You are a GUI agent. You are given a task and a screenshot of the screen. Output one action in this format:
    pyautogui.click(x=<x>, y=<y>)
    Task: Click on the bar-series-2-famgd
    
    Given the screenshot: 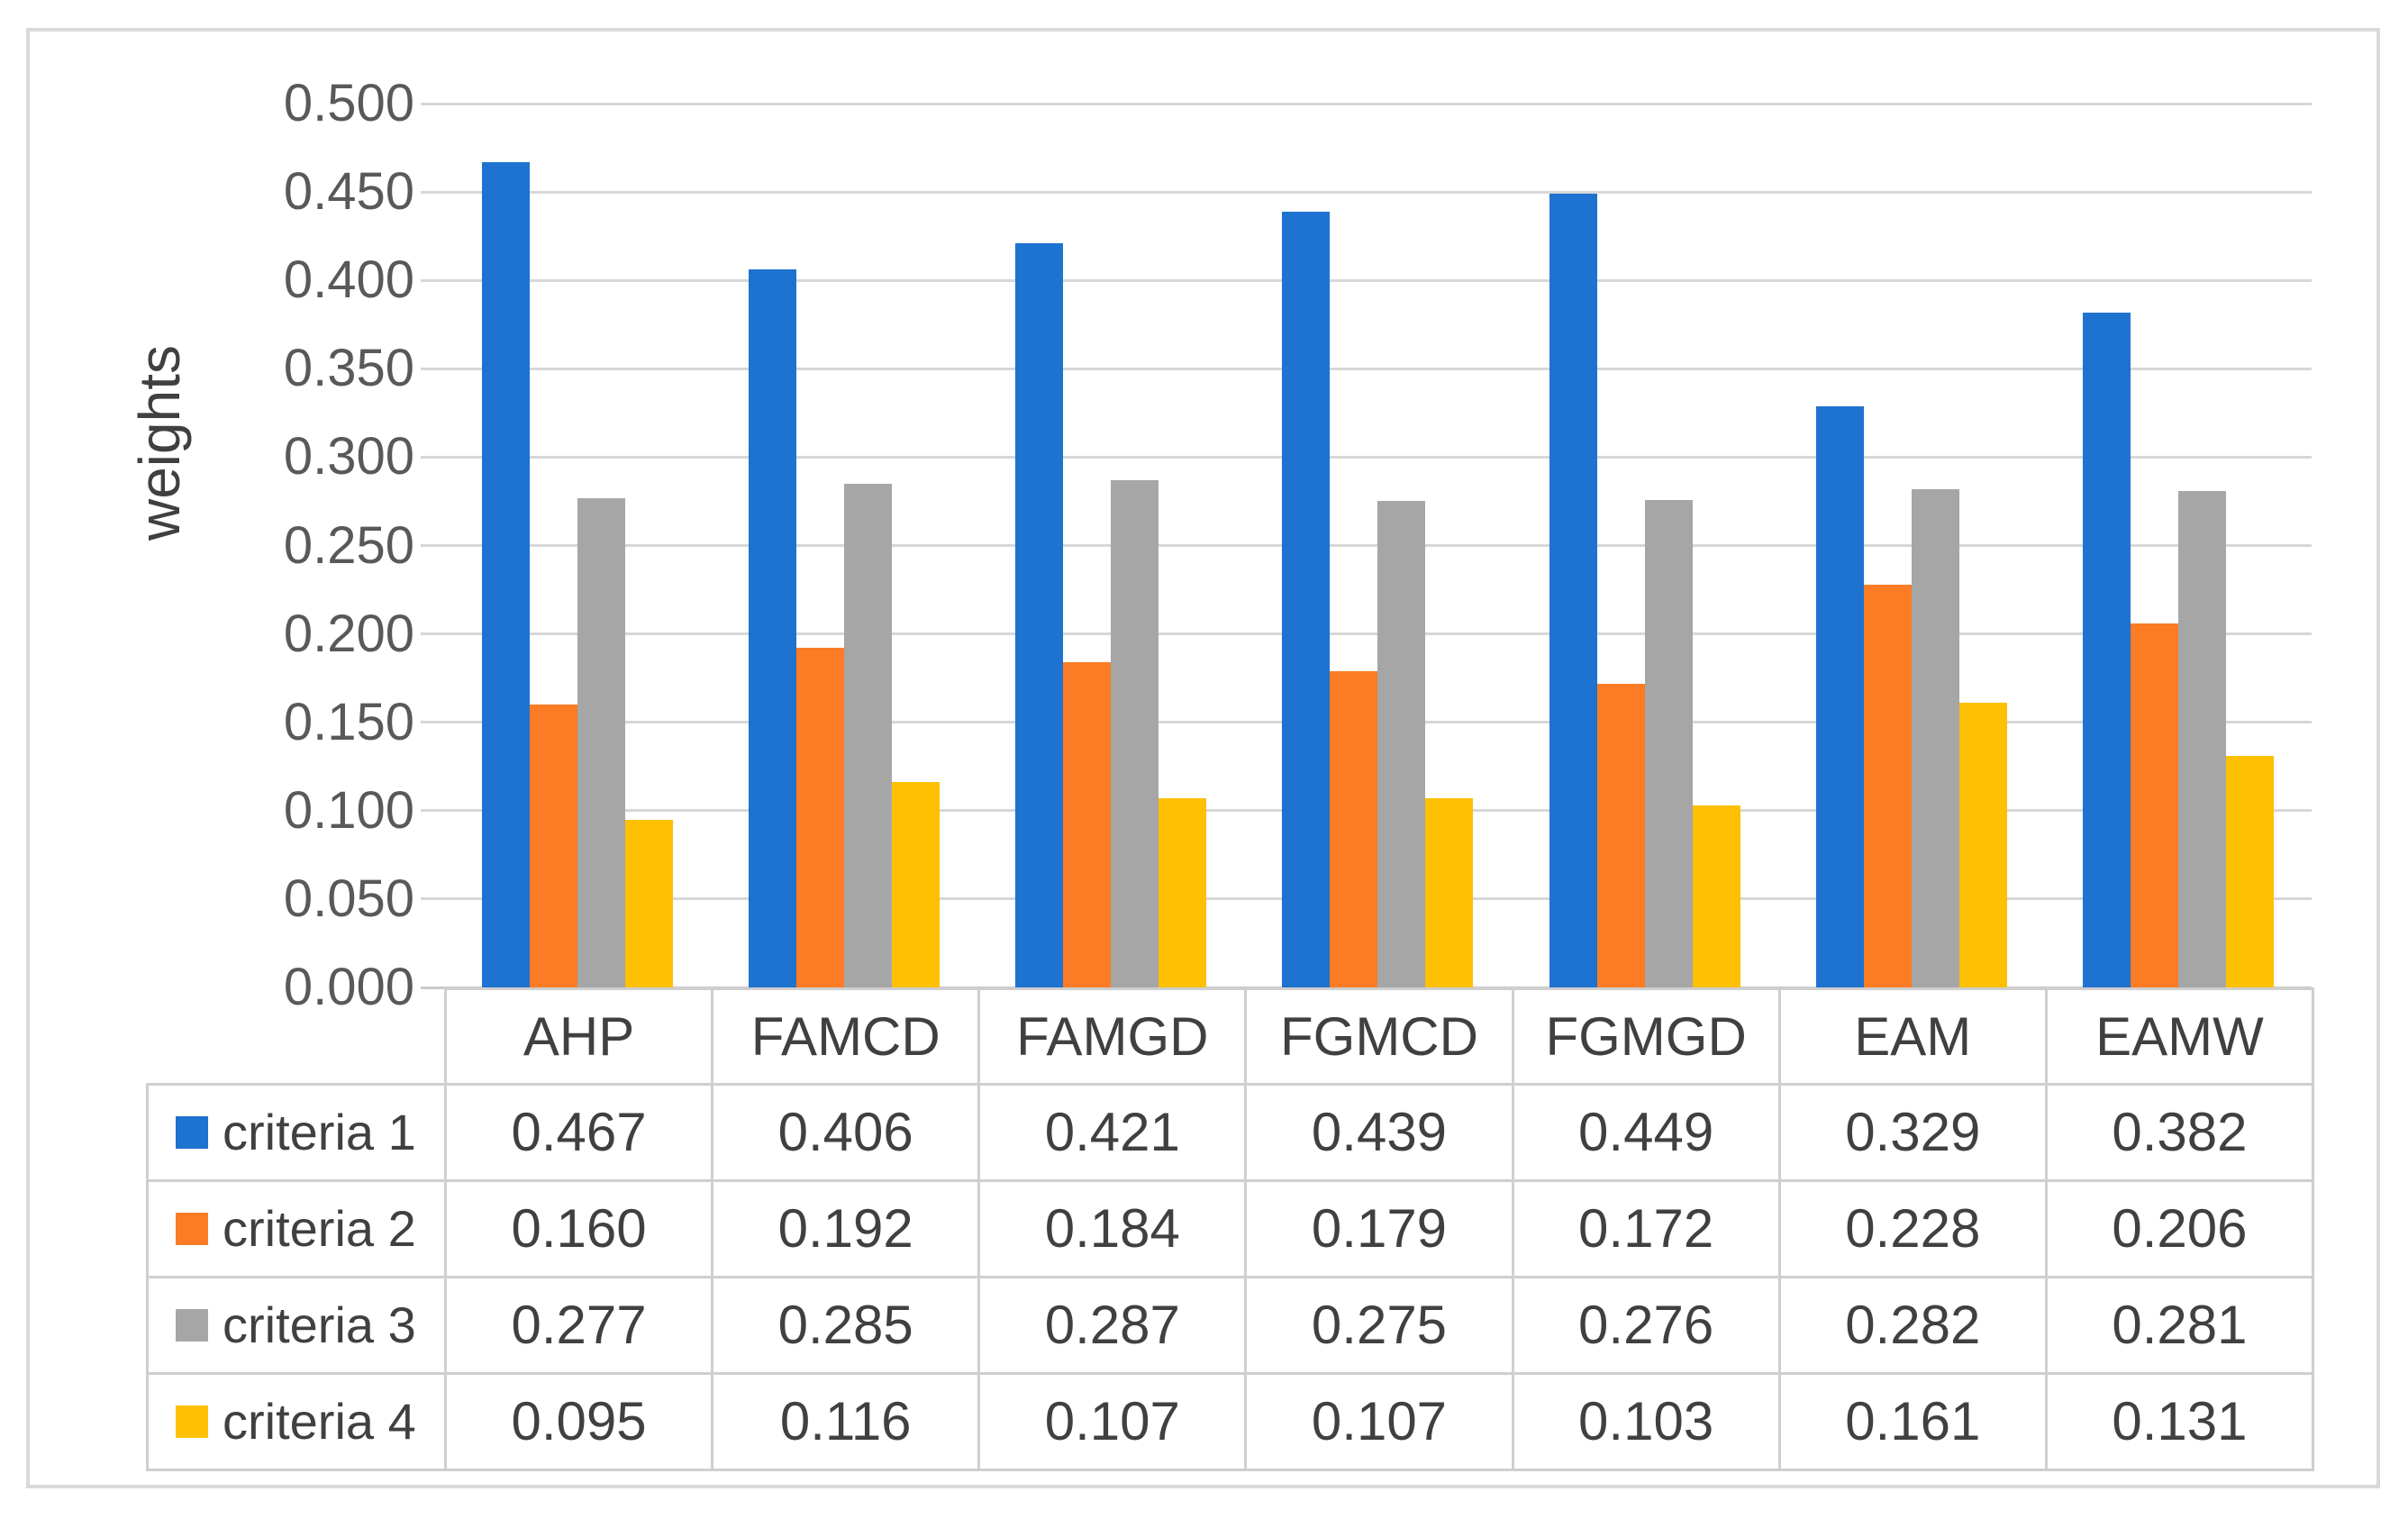 What is the action you would take?
    pyautogui.click(x=1087, y=825)
    